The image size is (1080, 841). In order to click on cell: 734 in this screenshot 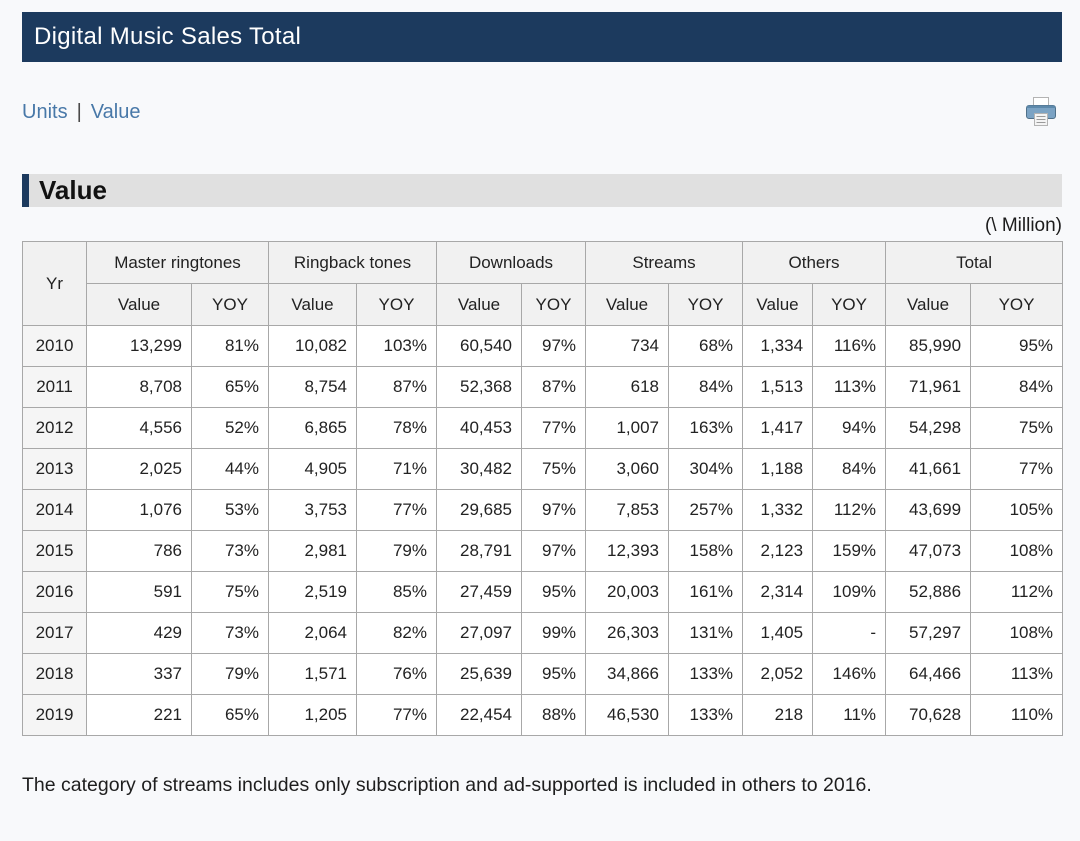, I will do `click(627, 346)`.